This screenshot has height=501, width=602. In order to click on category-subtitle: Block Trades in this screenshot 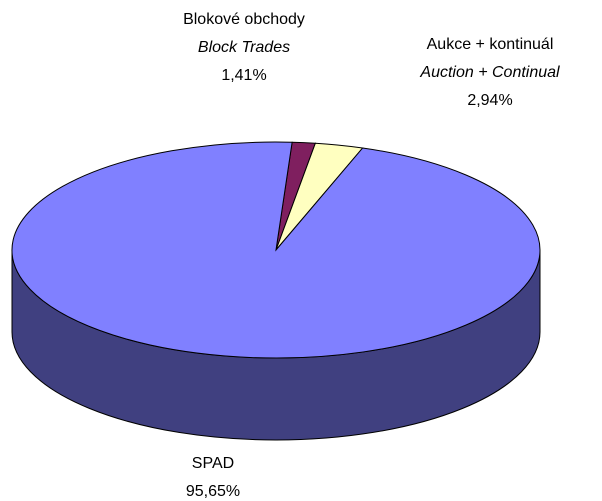, I will do `click(244, 47)`.